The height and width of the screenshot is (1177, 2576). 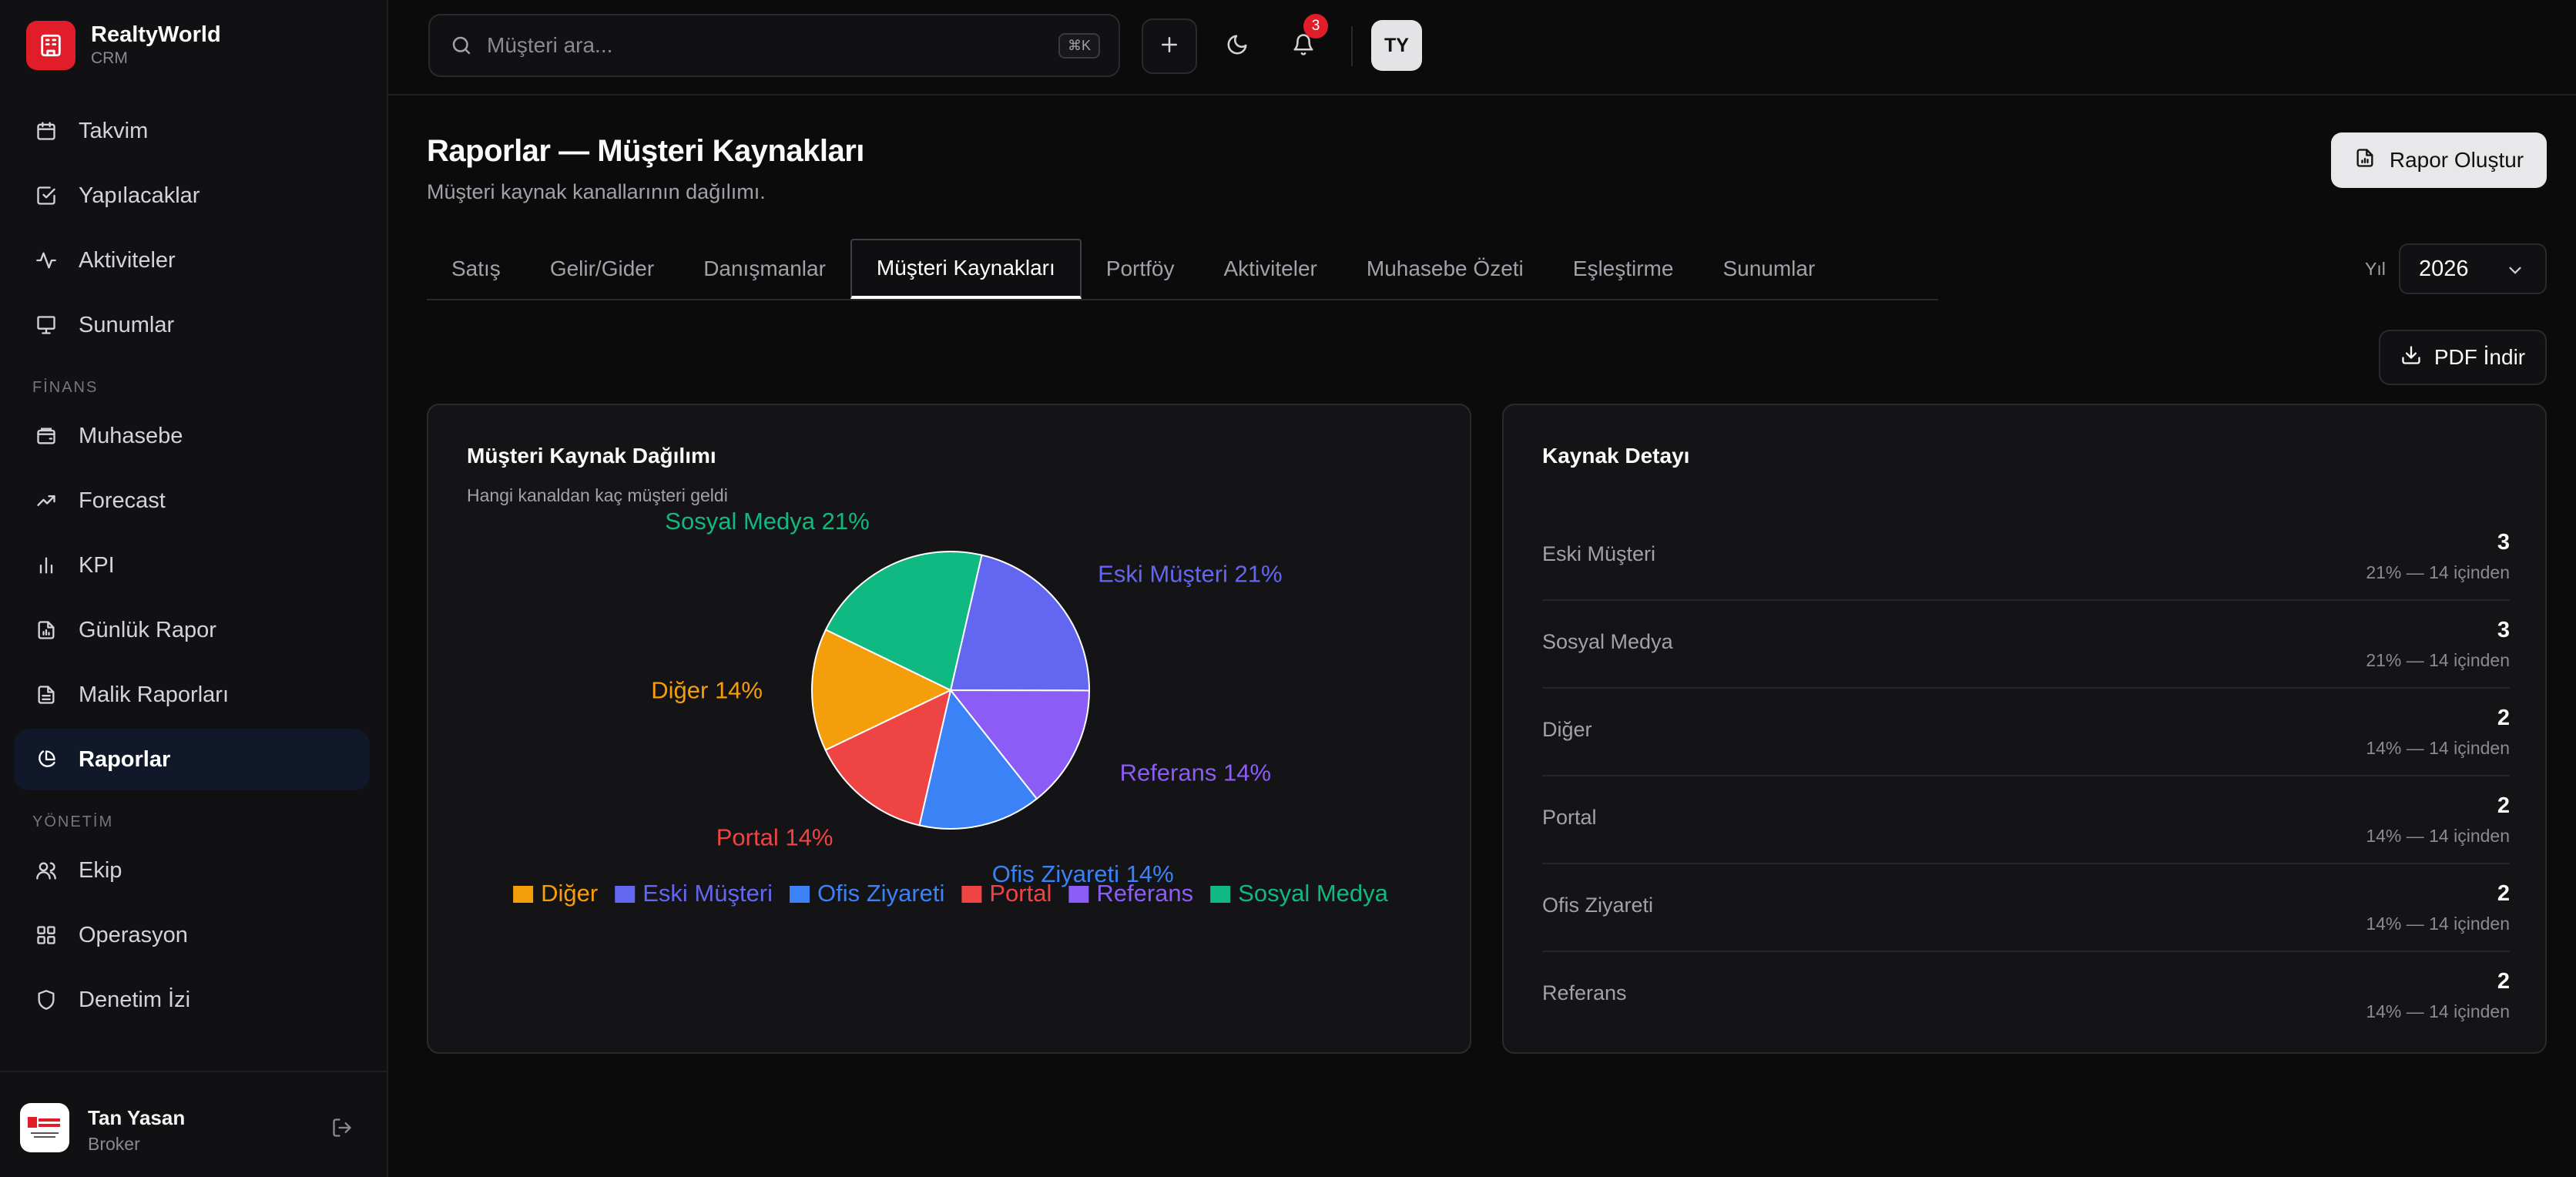 I want to click on pie-slice-ofis-ziyareti, so click(x=978, y=759).